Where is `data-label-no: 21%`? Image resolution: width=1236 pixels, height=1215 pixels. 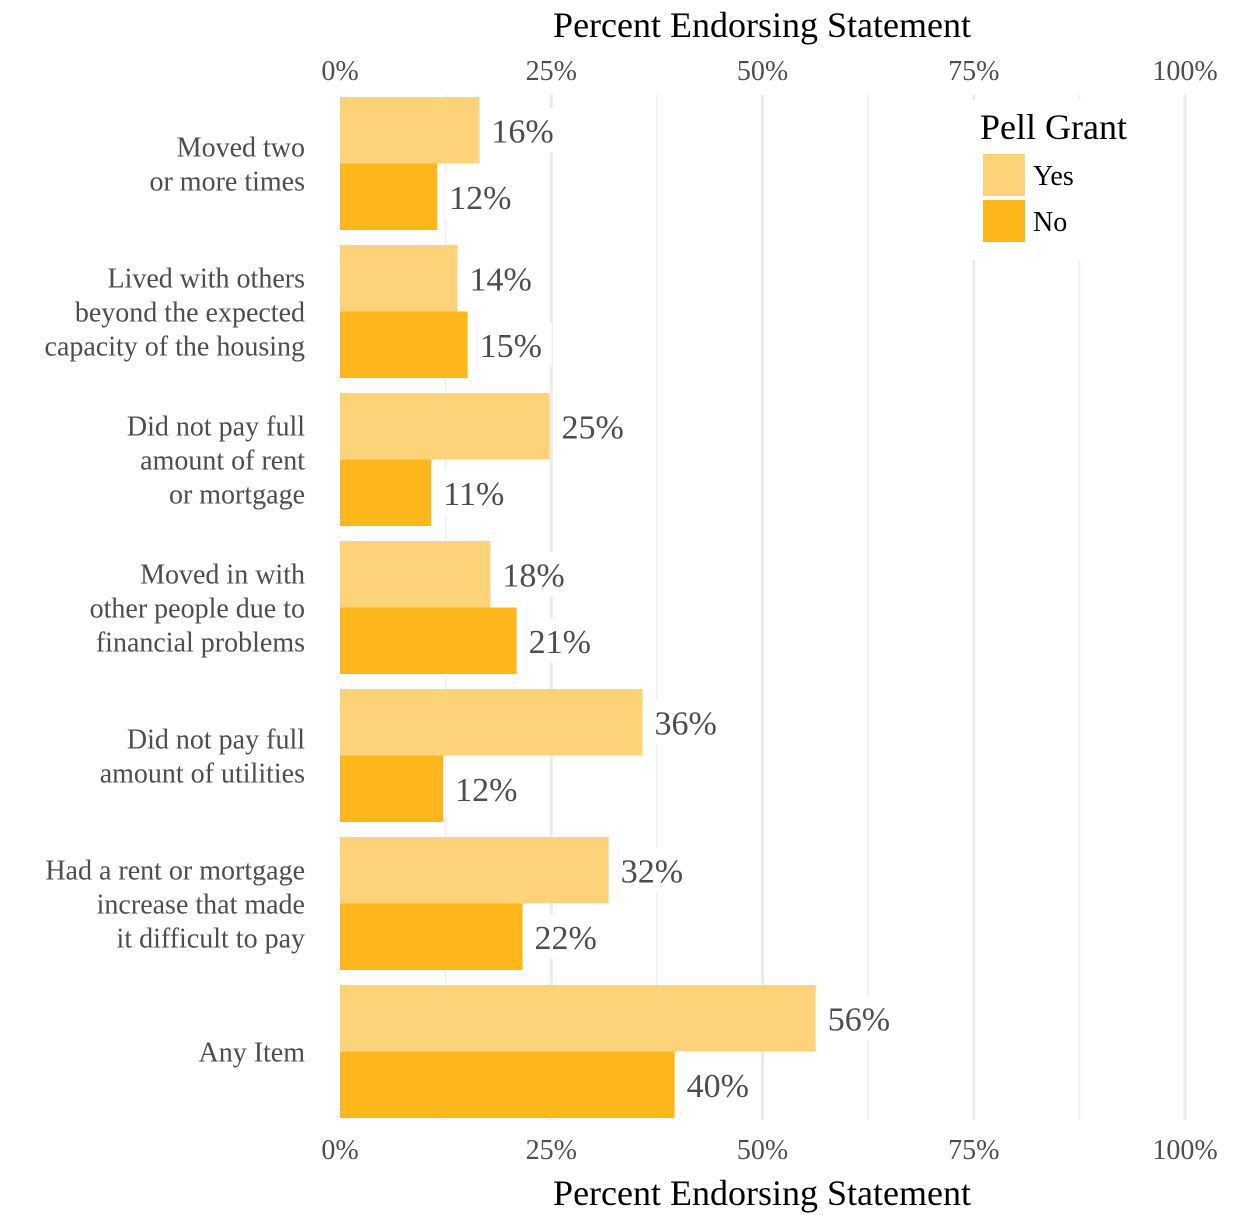 data-label-no: 21% is located at coordinates (560, 642).